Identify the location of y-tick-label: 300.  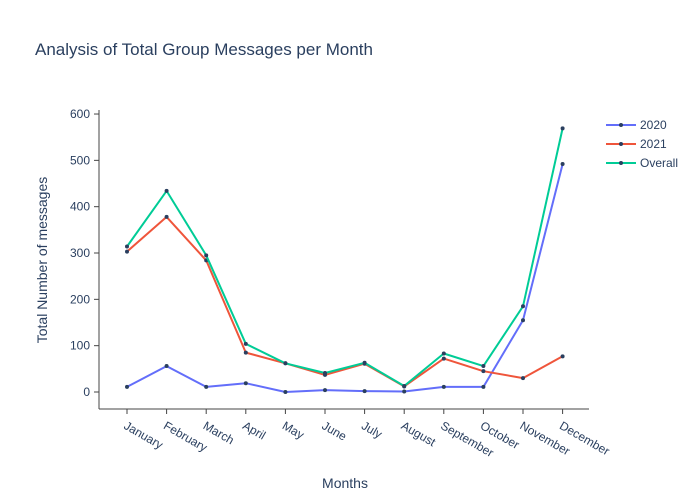
(80, 253).